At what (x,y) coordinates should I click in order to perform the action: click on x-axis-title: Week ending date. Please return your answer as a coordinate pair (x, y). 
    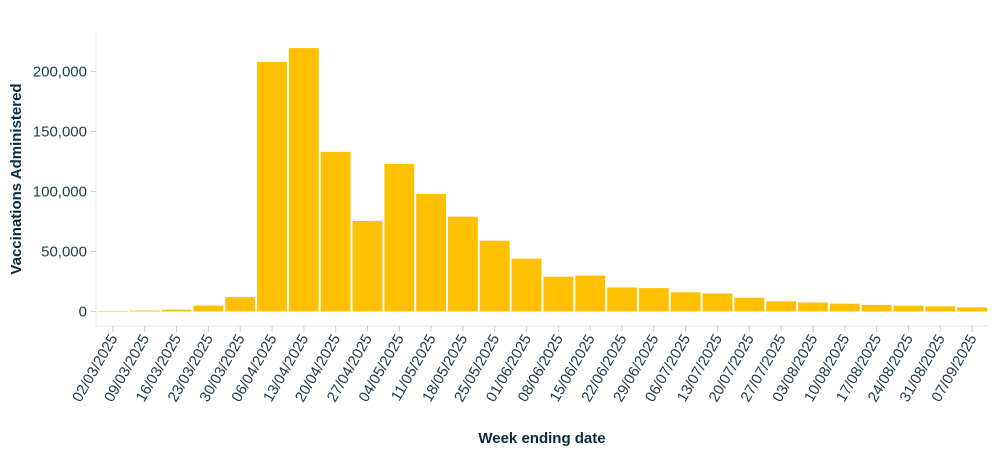
    Looking at the image, I should click on (541, 438).